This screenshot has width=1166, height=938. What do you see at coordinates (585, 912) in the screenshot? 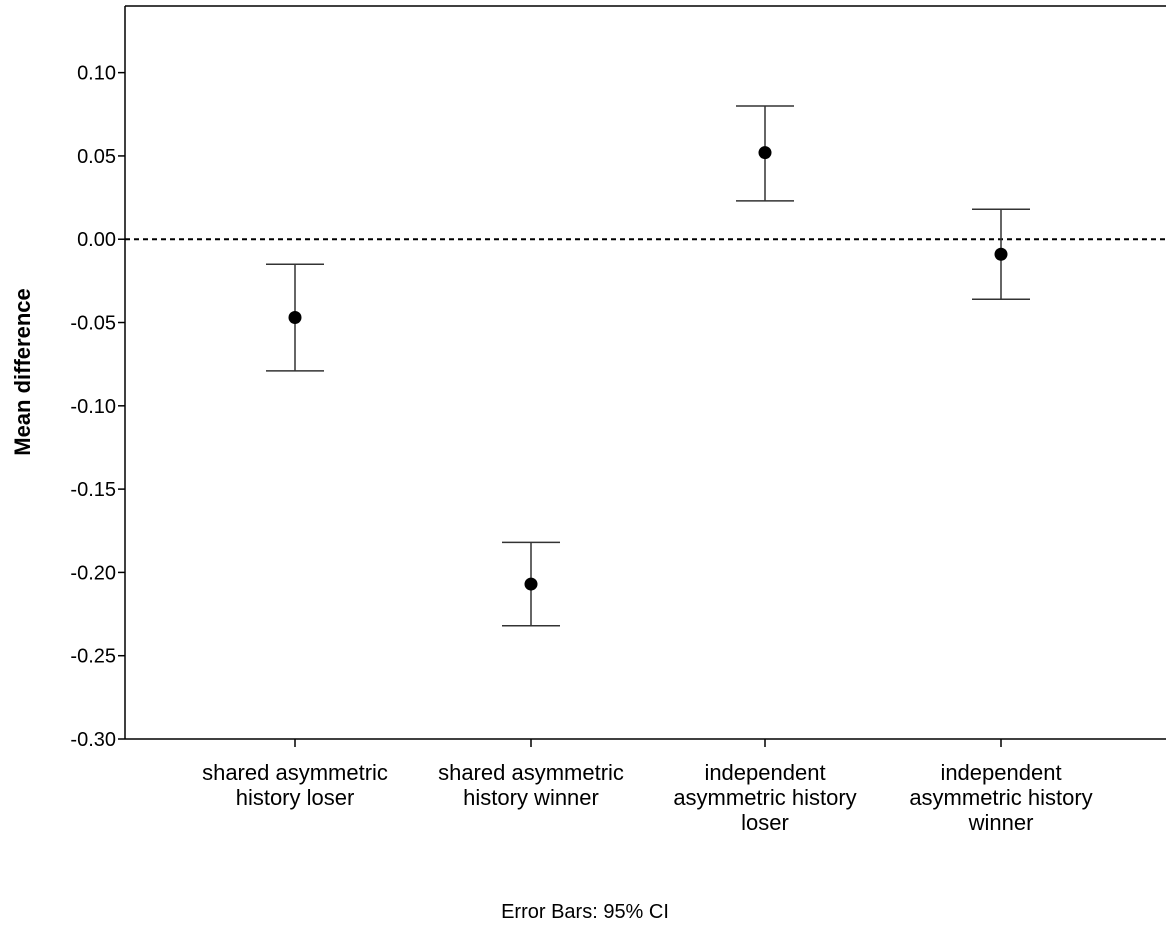
I see `error-bars-footnote: Error Bars: 95% CI` at bounding box center [585, 912].